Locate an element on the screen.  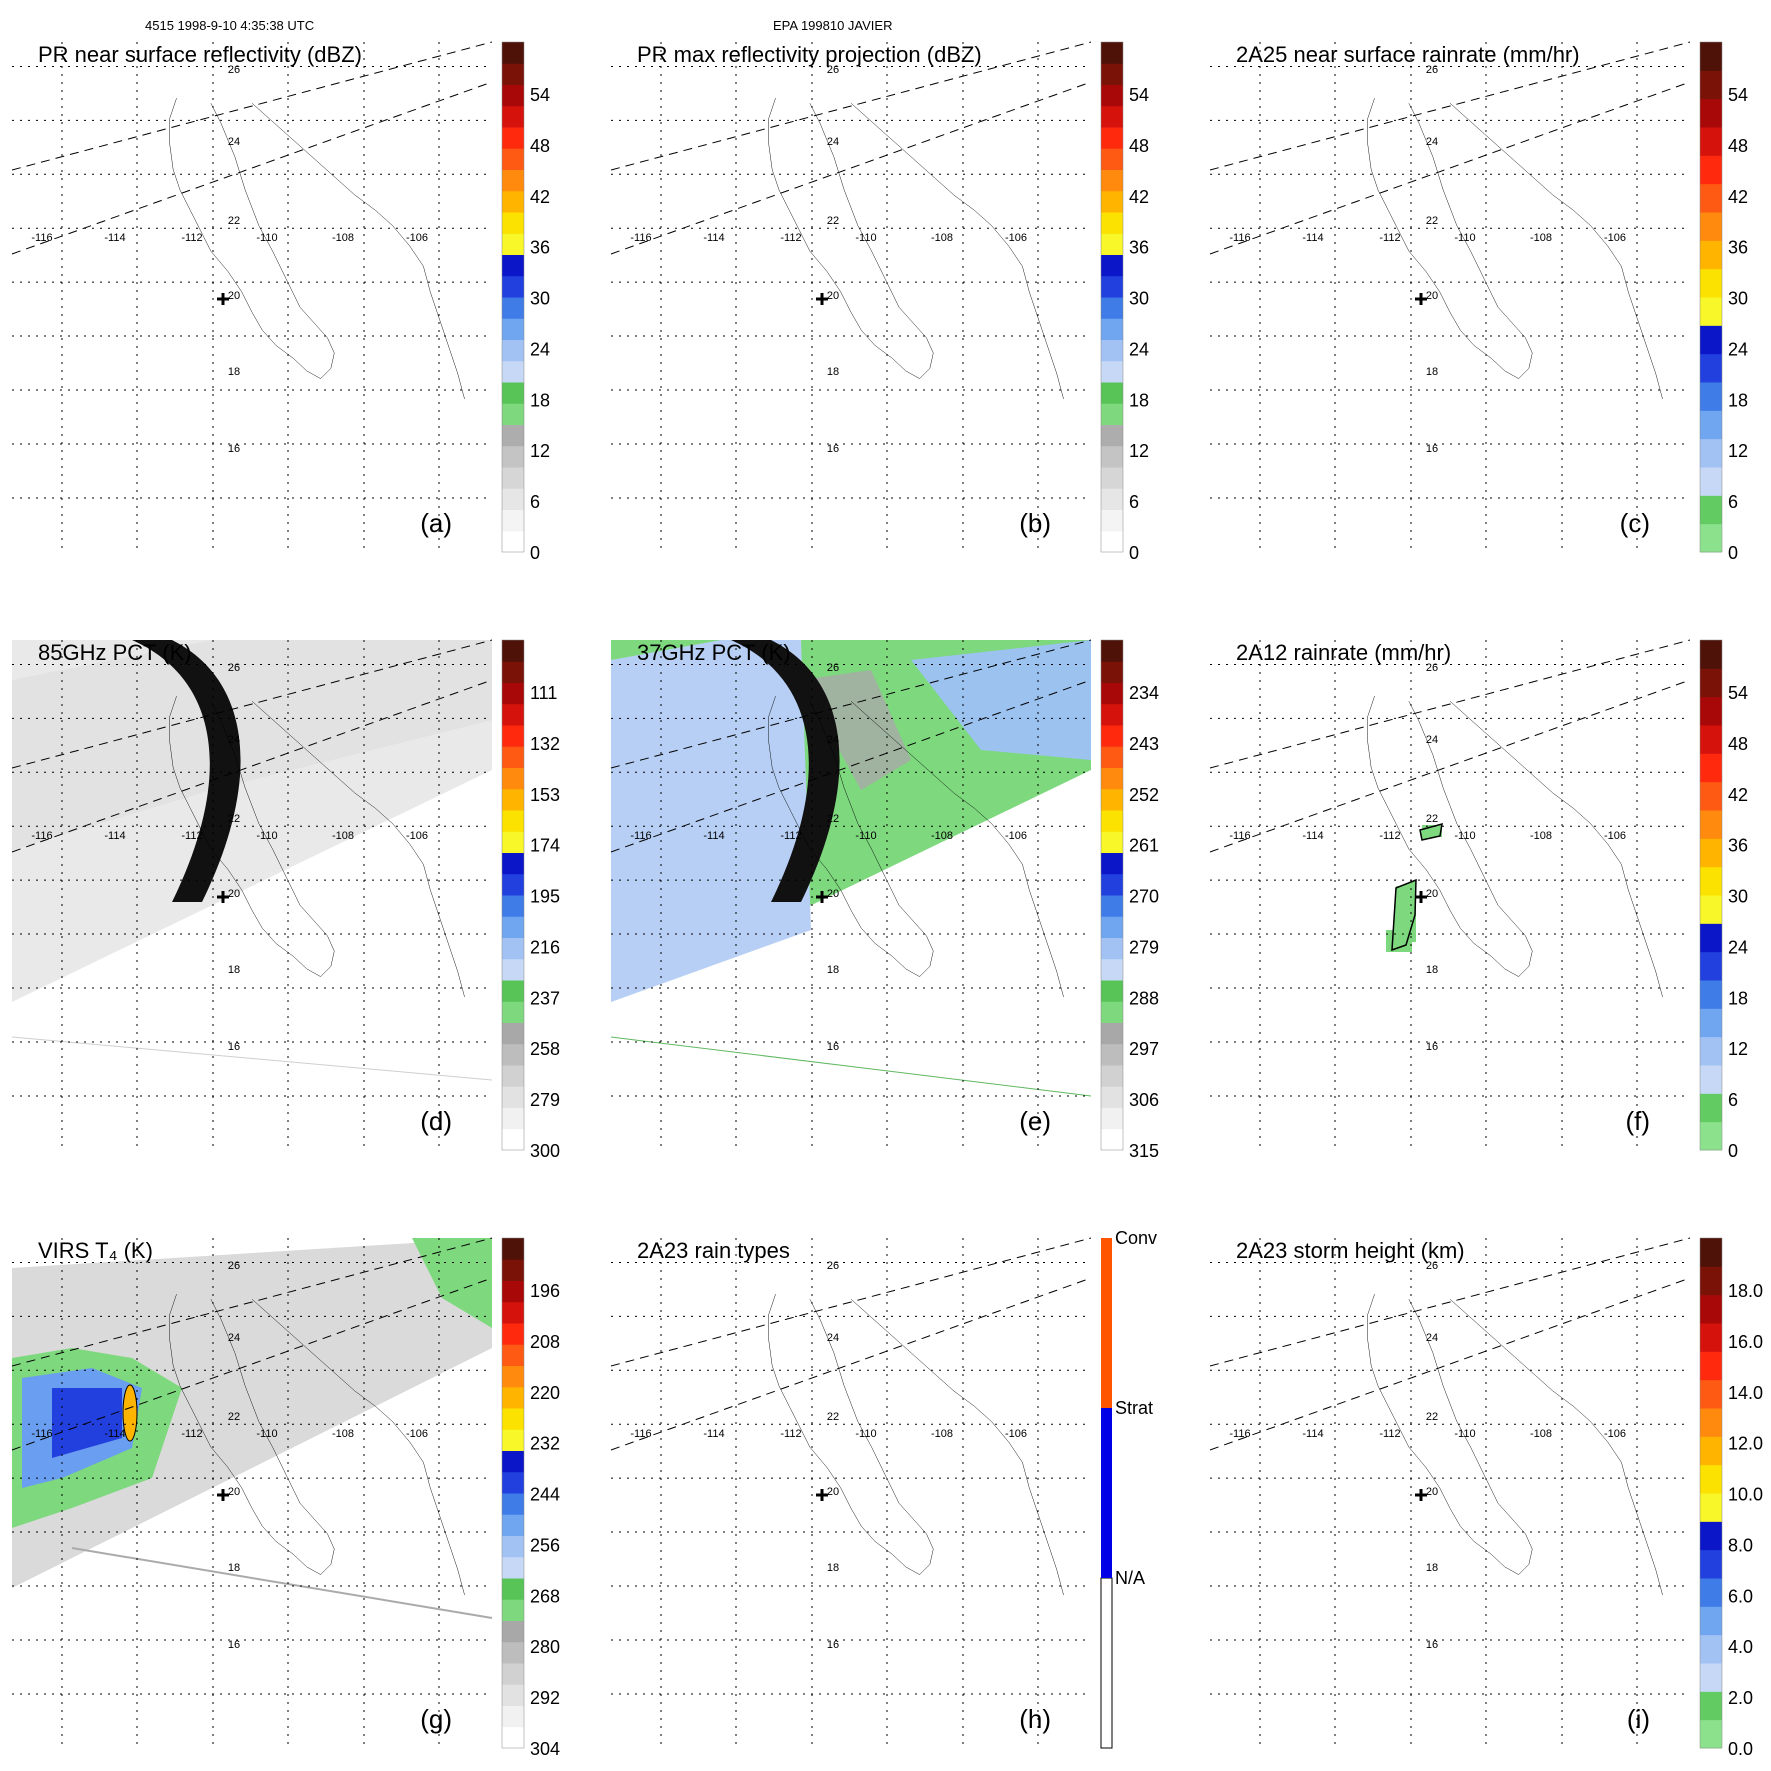
panel-letter: (f) is located at coordinates (1637, 1121).